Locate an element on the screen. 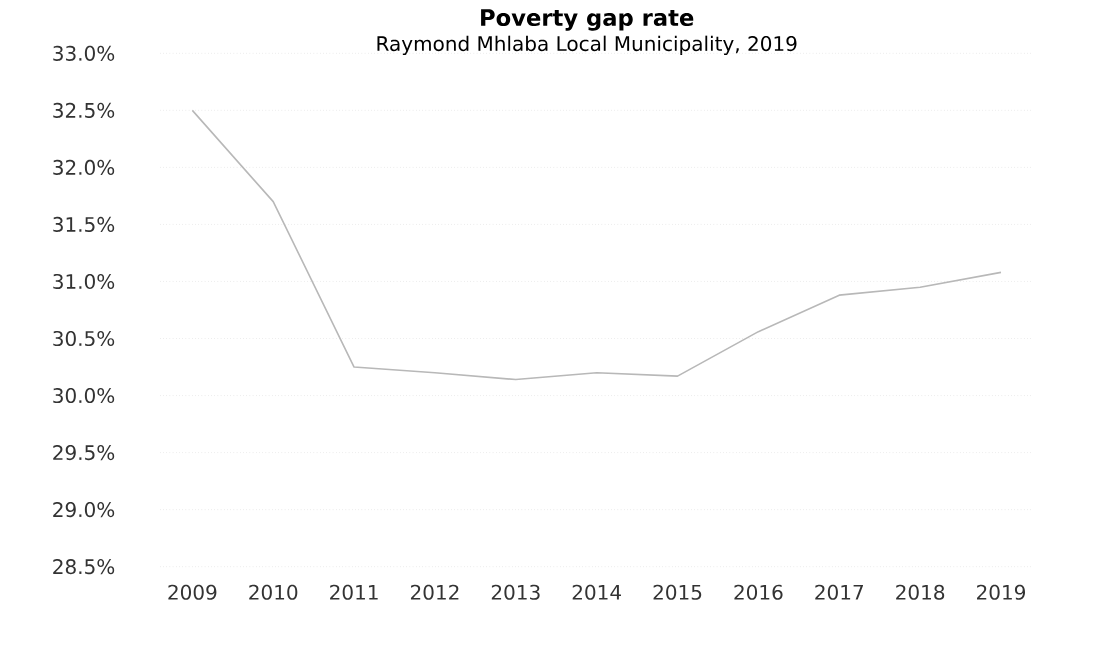 The image size is (1108, 660). chart-title: Poverty gap rate is located at coordinates (587, 20).